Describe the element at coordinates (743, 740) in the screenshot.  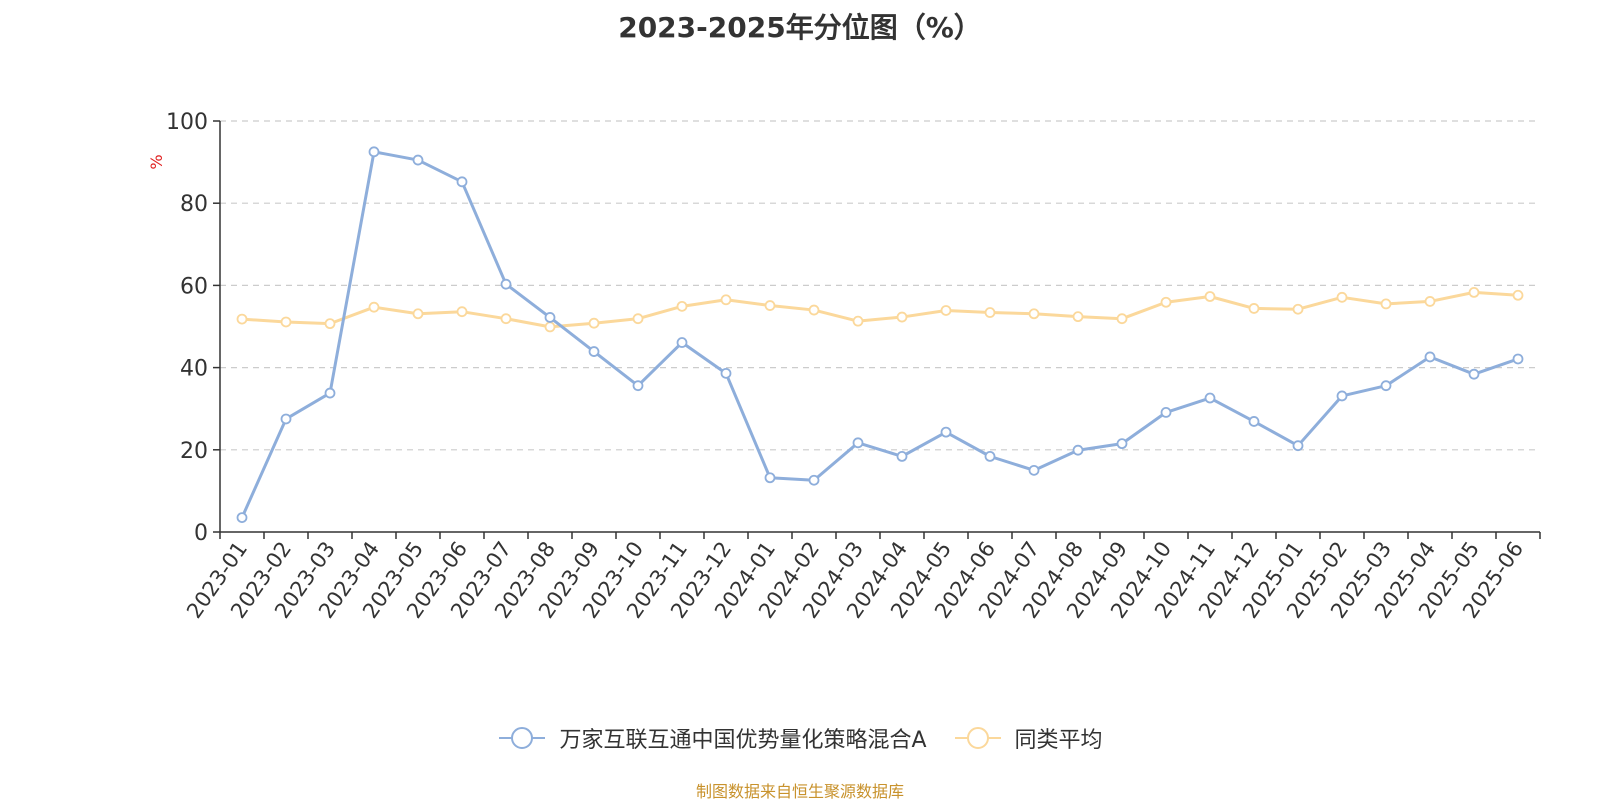
I see `legend-label-fund: 万家互联互通中国优势量化策略混合A` at that location.